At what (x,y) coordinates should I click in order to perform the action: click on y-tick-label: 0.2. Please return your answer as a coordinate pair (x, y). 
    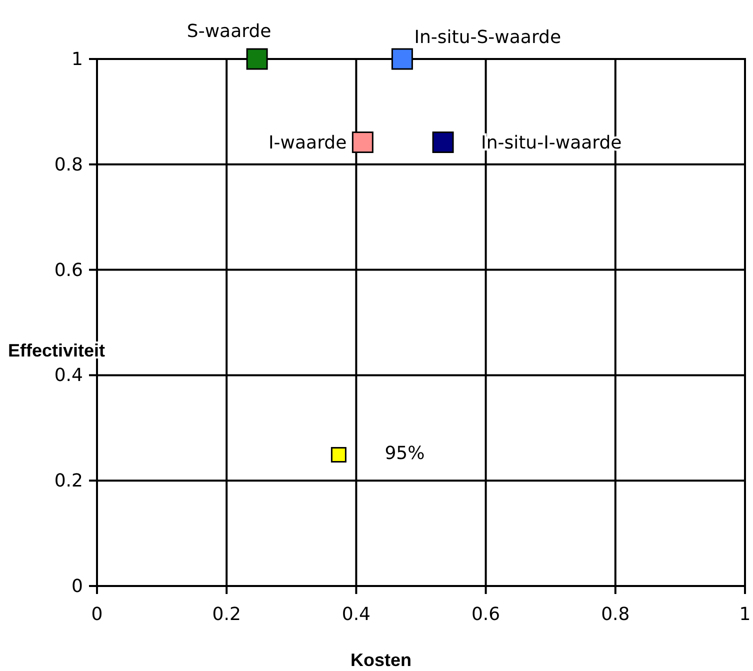
    Looking at the image, I should click on (68, 481).